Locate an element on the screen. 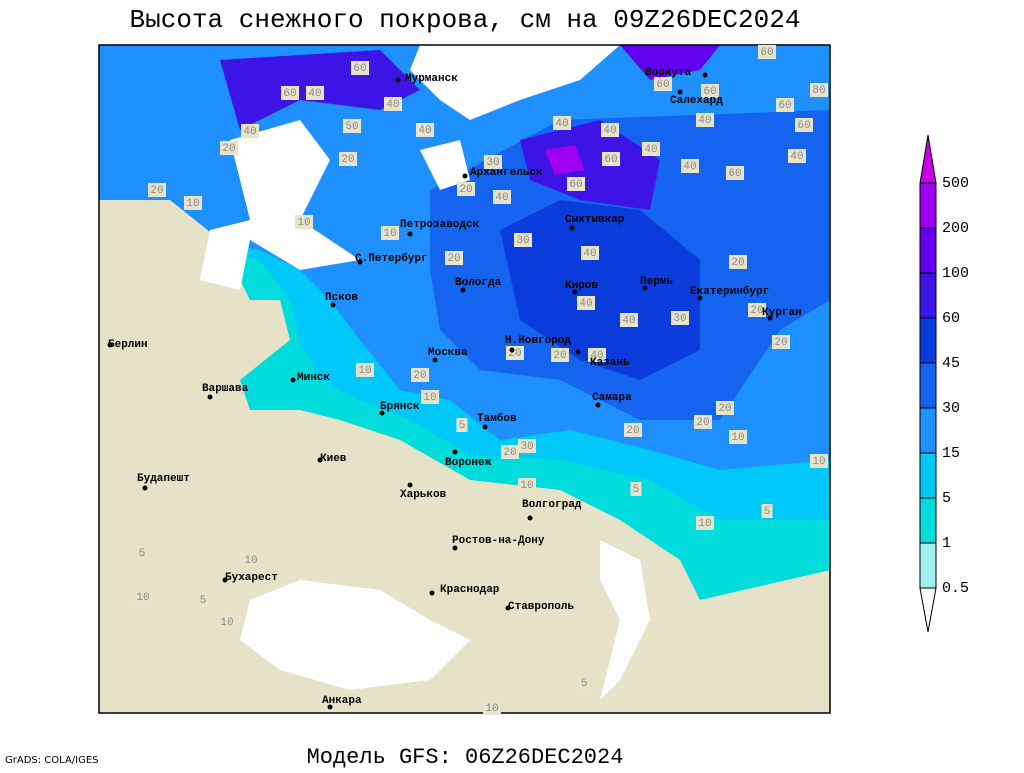 The width and height of the screenshot is (1024, 773). city-label: Н.Новгород is located at coordinates (538, 341).